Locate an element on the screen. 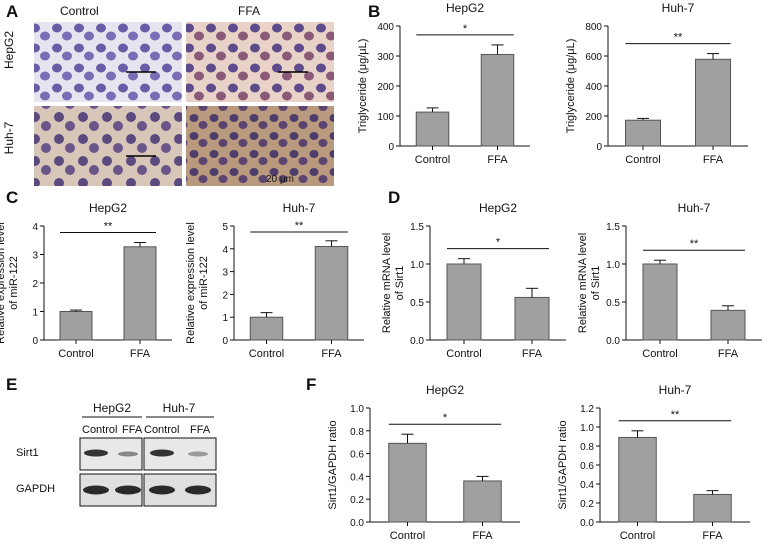  y-tick-label: 1.5 is located at coordinates (613, 227).